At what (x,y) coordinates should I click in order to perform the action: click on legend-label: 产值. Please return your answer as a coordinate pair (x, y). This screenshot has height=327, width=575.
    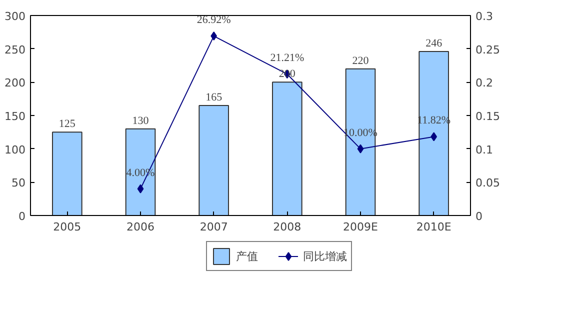
    Looking at the image, I should click on (247, 256).